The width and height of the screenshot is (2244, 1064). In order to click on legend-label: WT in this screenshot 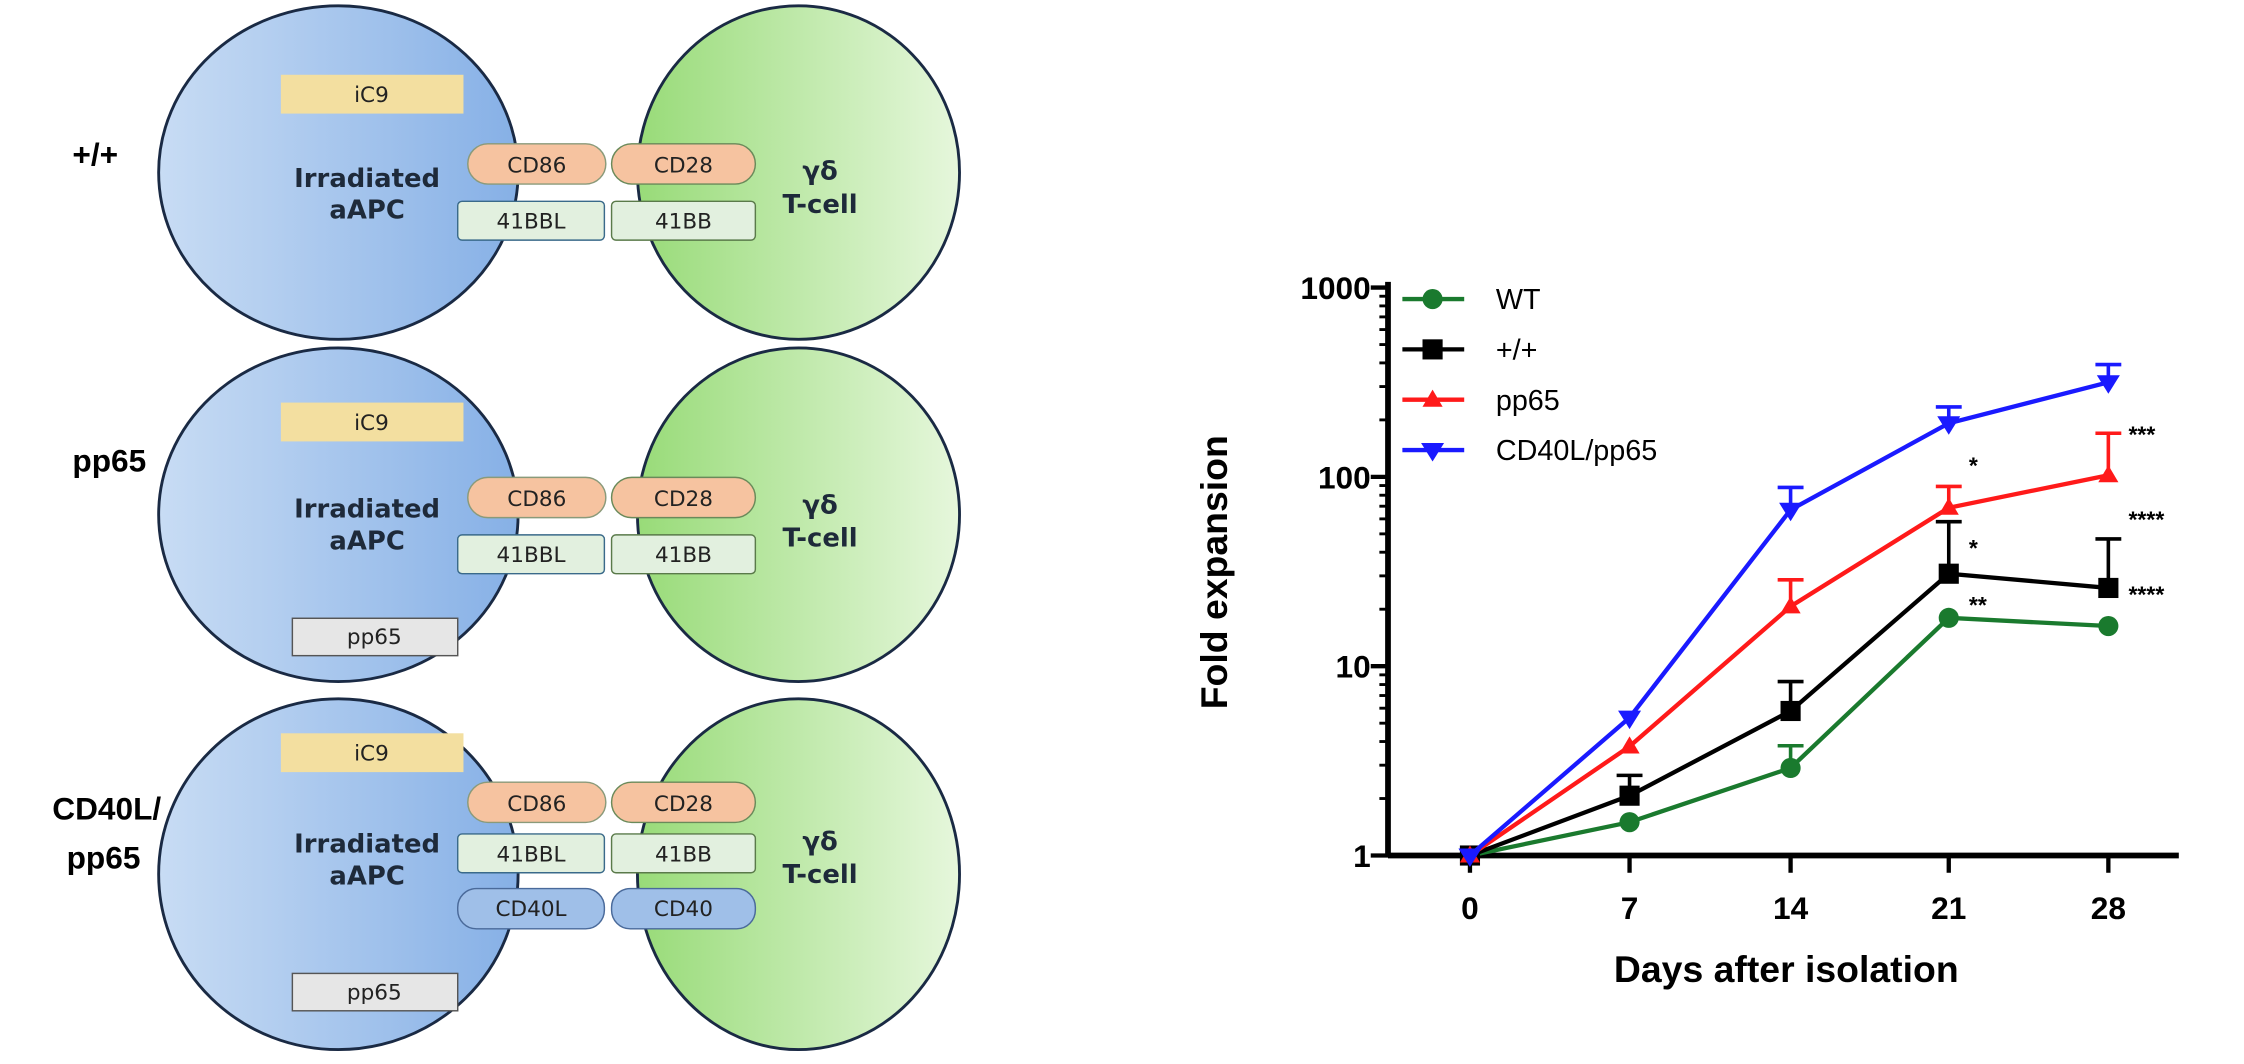, I will do `click(1518, 300)`.